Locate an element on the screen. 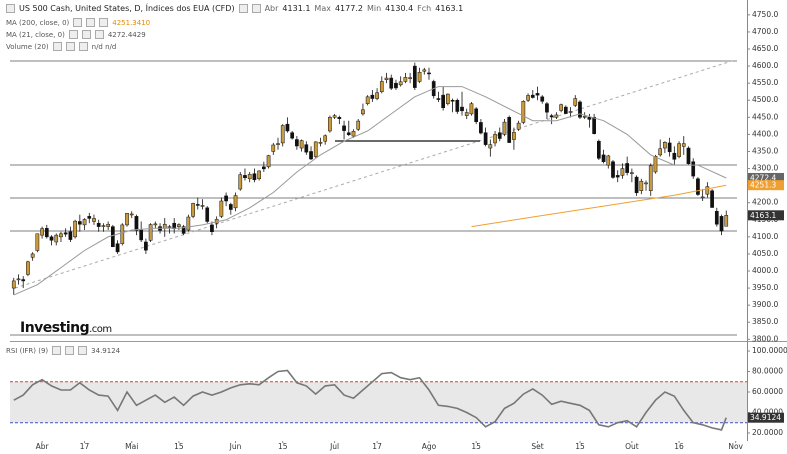 The image size is (787, 454). y-tick-label: 3950.0 is located at coordinates (765, 287).